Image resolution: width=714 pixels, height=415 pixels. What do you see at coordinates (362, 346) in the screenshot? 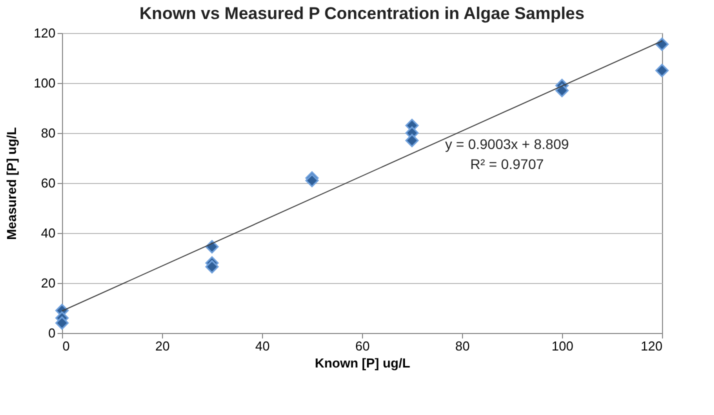
I see `x-tick-label: 60` at bounding box center [362, 346].